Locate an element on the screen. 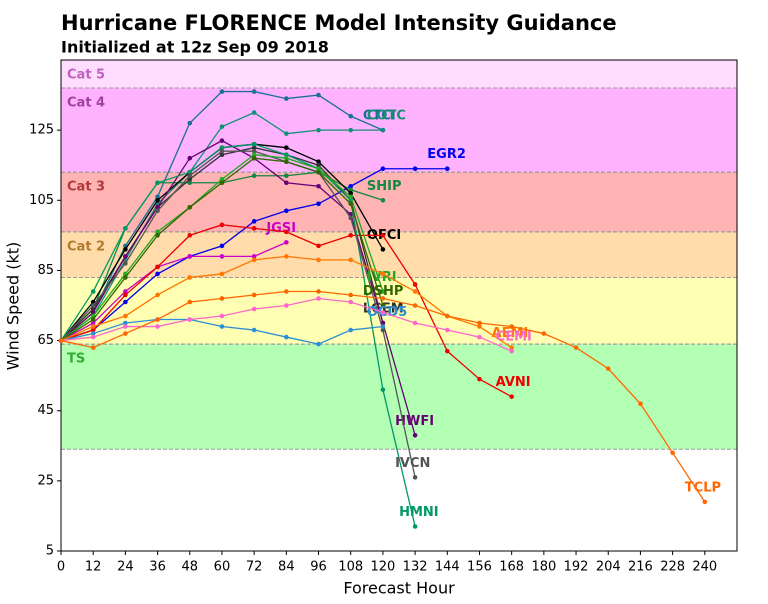  y-axis-label: Wind Speed (kt) is located at coordinates (13, 306).